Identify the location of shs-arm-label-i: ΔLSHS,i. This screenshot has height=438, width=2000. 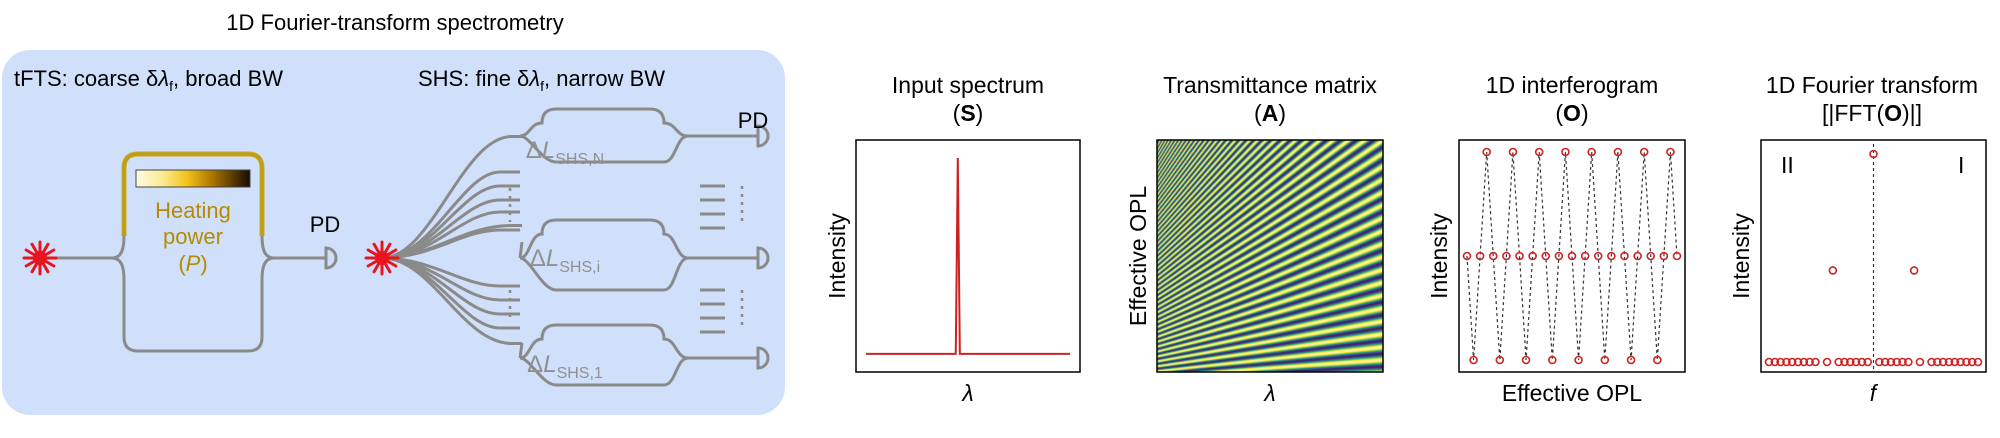
(565, 260).